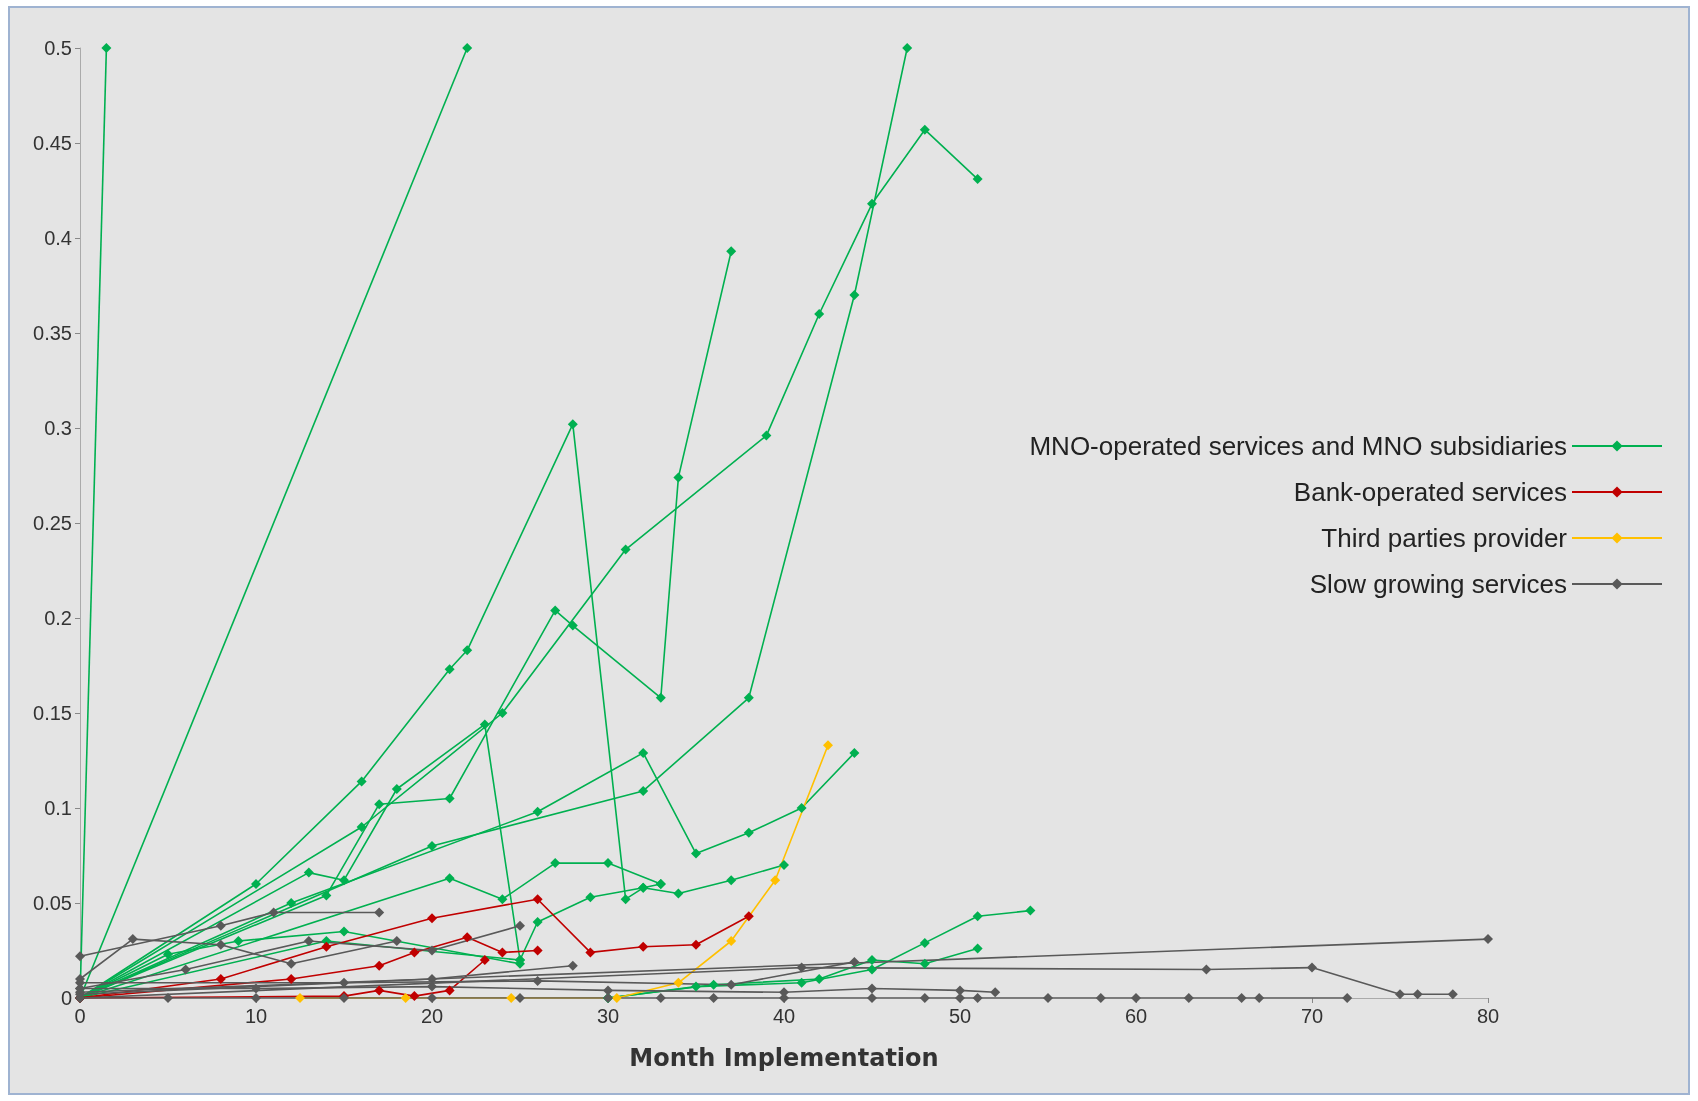 The width and height of the screenshot is (1698, 1101). Describe the element at coordinates (784, 1058) in the screenshot. I see `x-axis-title: Month Implementation` at that location.